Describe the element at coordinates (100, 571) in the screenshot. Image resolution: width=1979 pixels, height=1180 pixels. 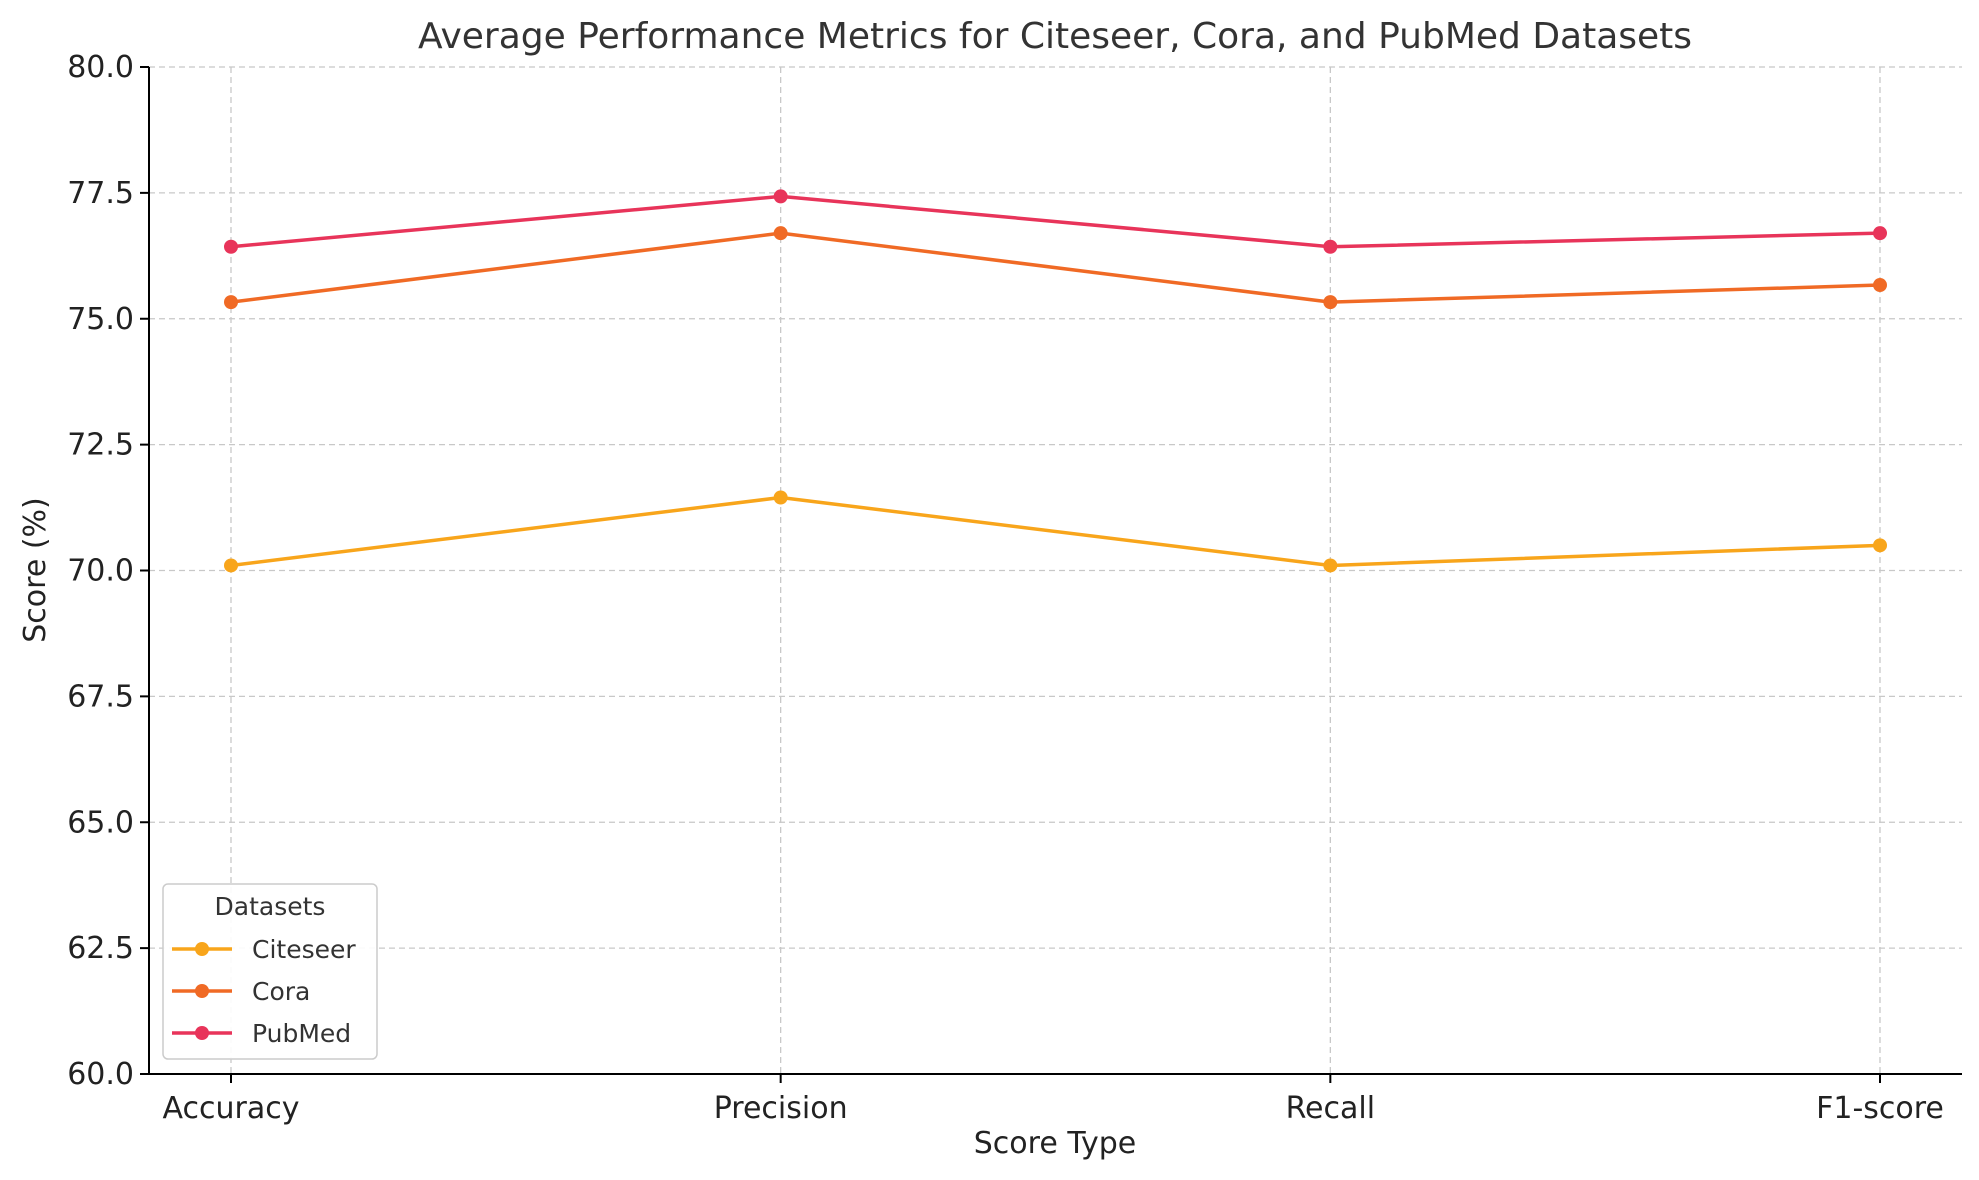
I see `y-tick-label: 70.0` at that location.